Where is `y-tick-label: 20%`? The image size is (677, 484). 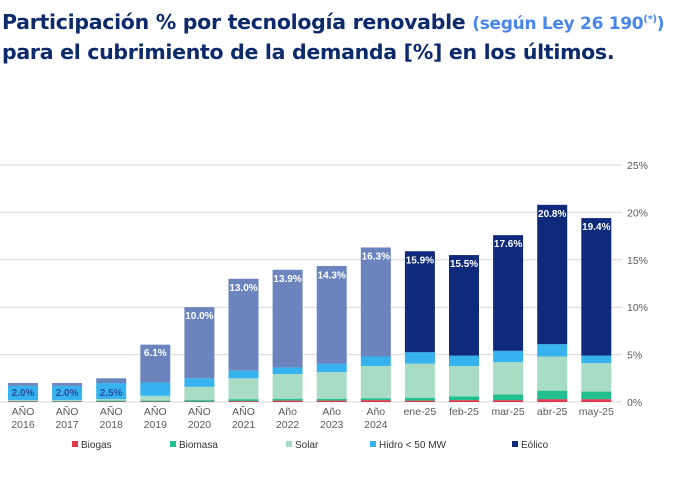
y-tick-label: 20% is located at coordinates (637, 213).